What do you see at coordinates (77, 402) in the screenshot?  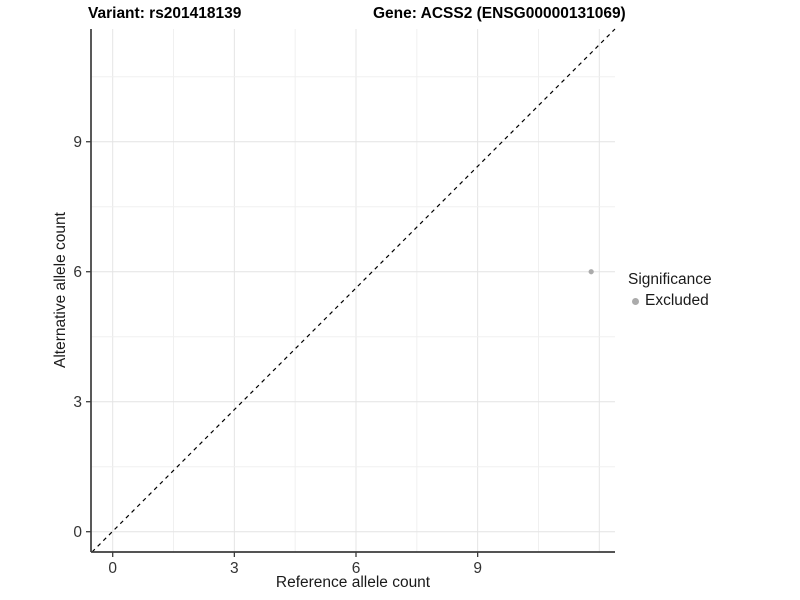 I see `y-tick-label: 3` at bounding box center [77, 402].